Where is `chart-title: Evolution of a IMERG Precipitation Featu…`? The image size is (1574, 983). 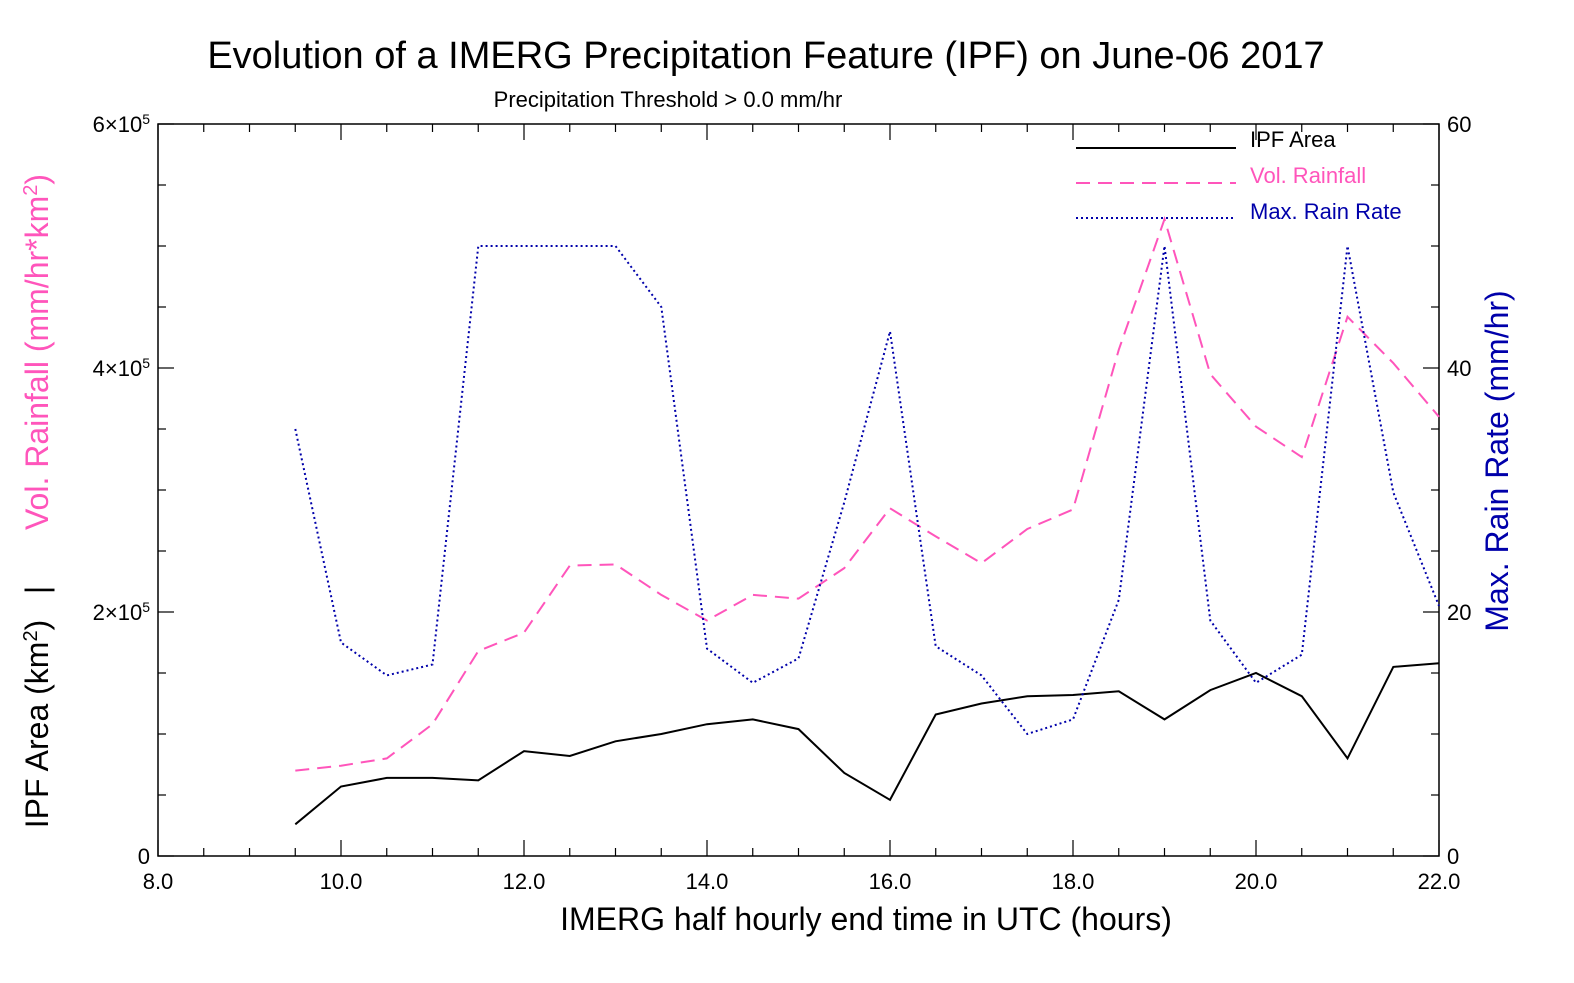 chart-title: Evolution of a IMERG Precipitation Featu… is located at coordinates (765, 56).